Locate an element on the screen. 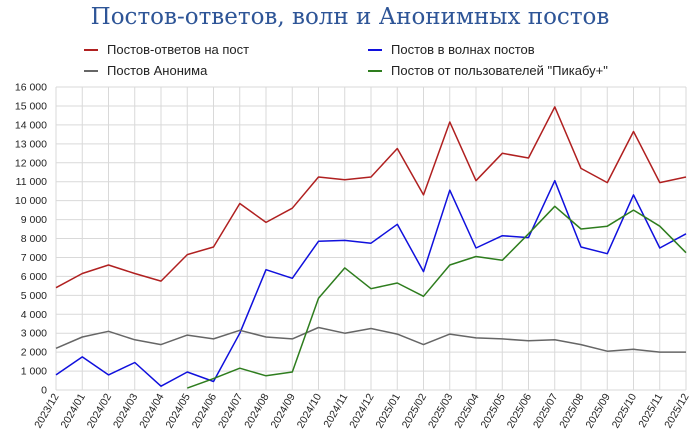 This screenshot has height=445, width=700. y-tick-label: 15 000 is located at coordinates (31, 106).